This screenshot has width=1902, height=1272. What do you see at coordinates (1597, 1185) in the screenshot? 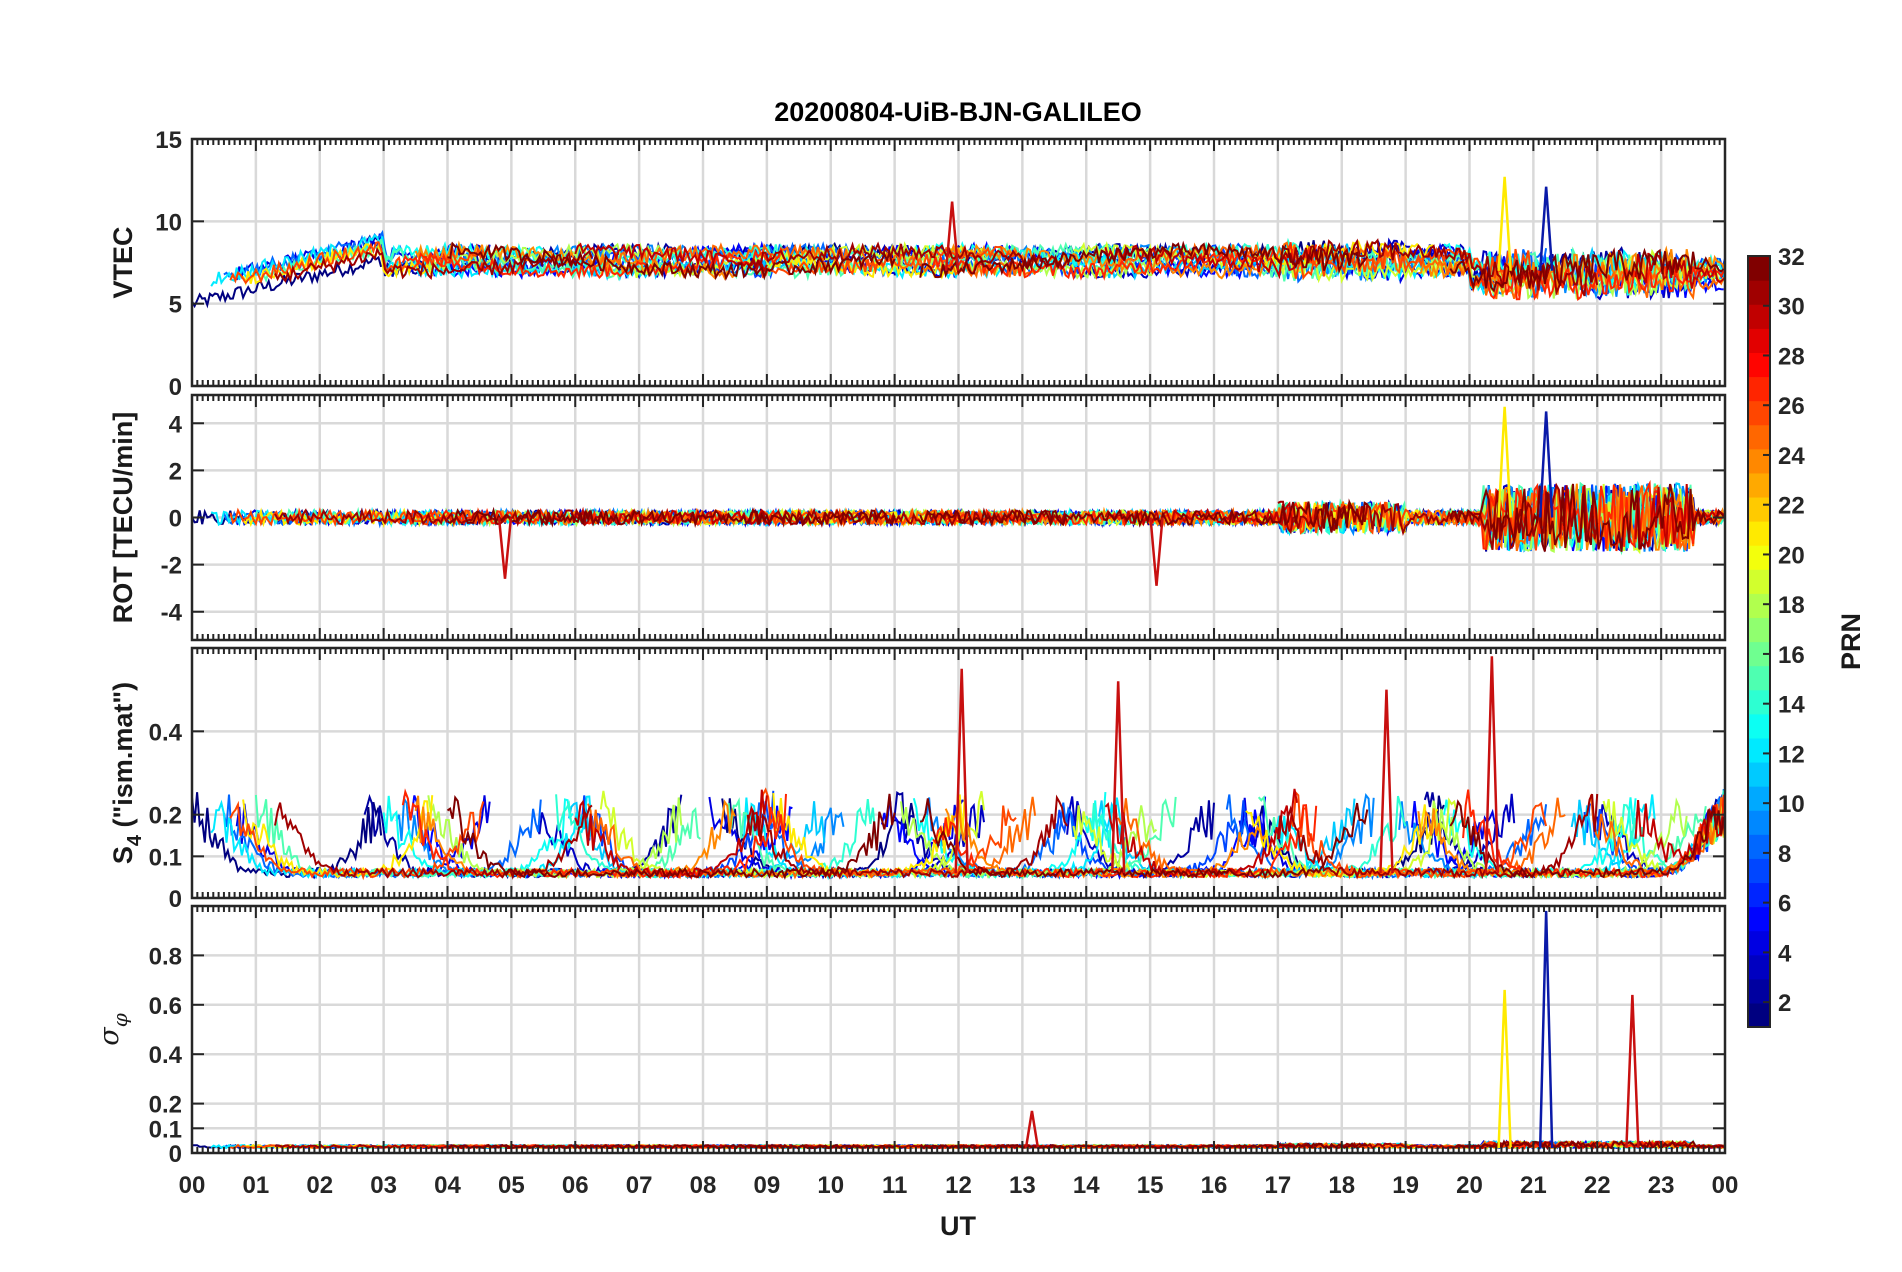
I see `x-tick-label: 22` at bounding box center [1597, 1185].